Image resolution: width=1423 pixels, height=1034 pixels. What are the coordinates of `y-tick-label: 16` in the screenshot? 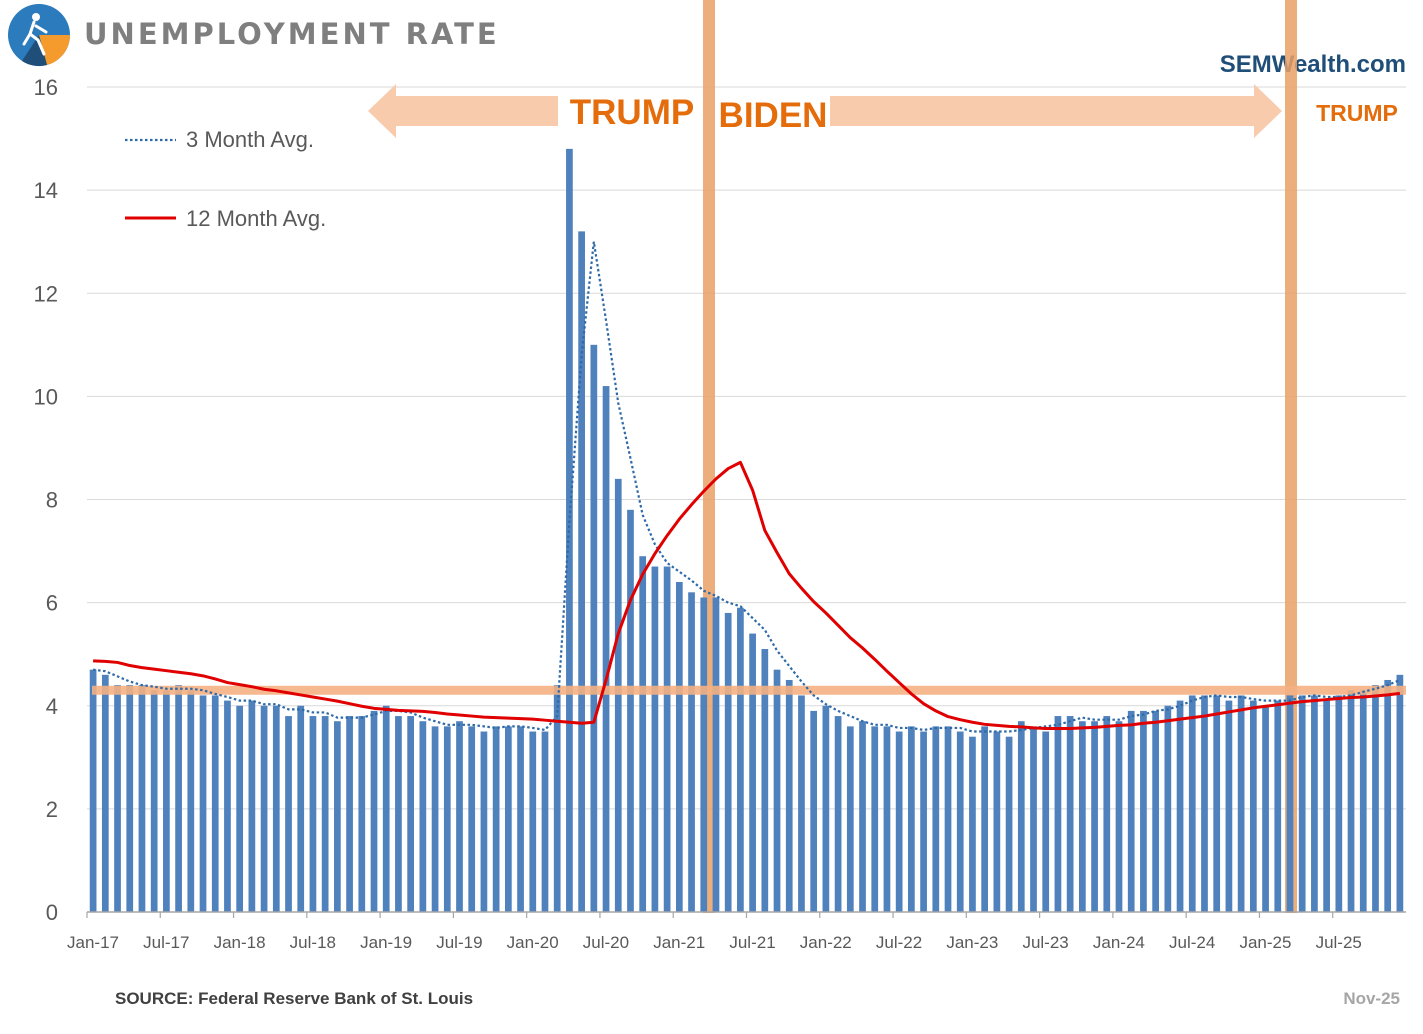 It's located at (46, 87).